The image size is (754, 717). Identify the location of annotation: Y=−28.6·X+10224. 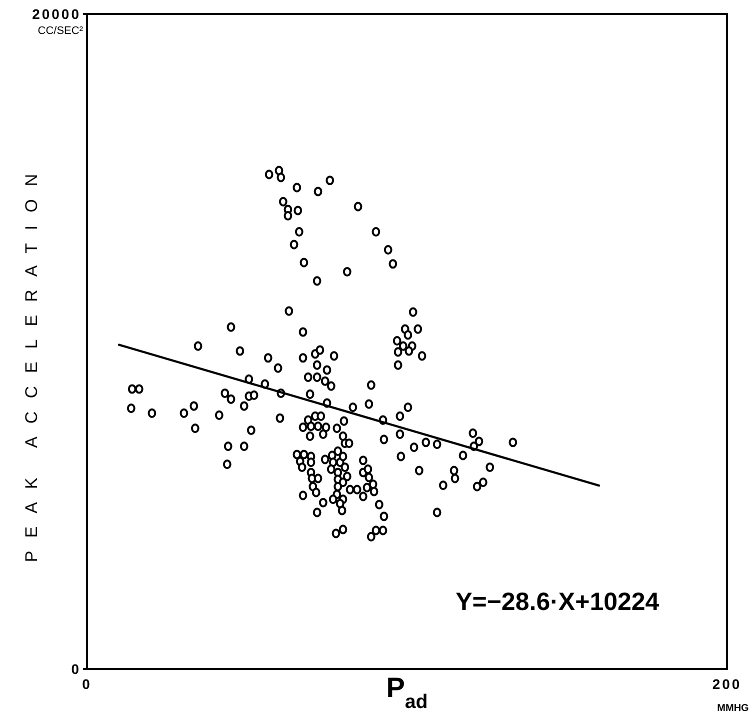
(558, 602).